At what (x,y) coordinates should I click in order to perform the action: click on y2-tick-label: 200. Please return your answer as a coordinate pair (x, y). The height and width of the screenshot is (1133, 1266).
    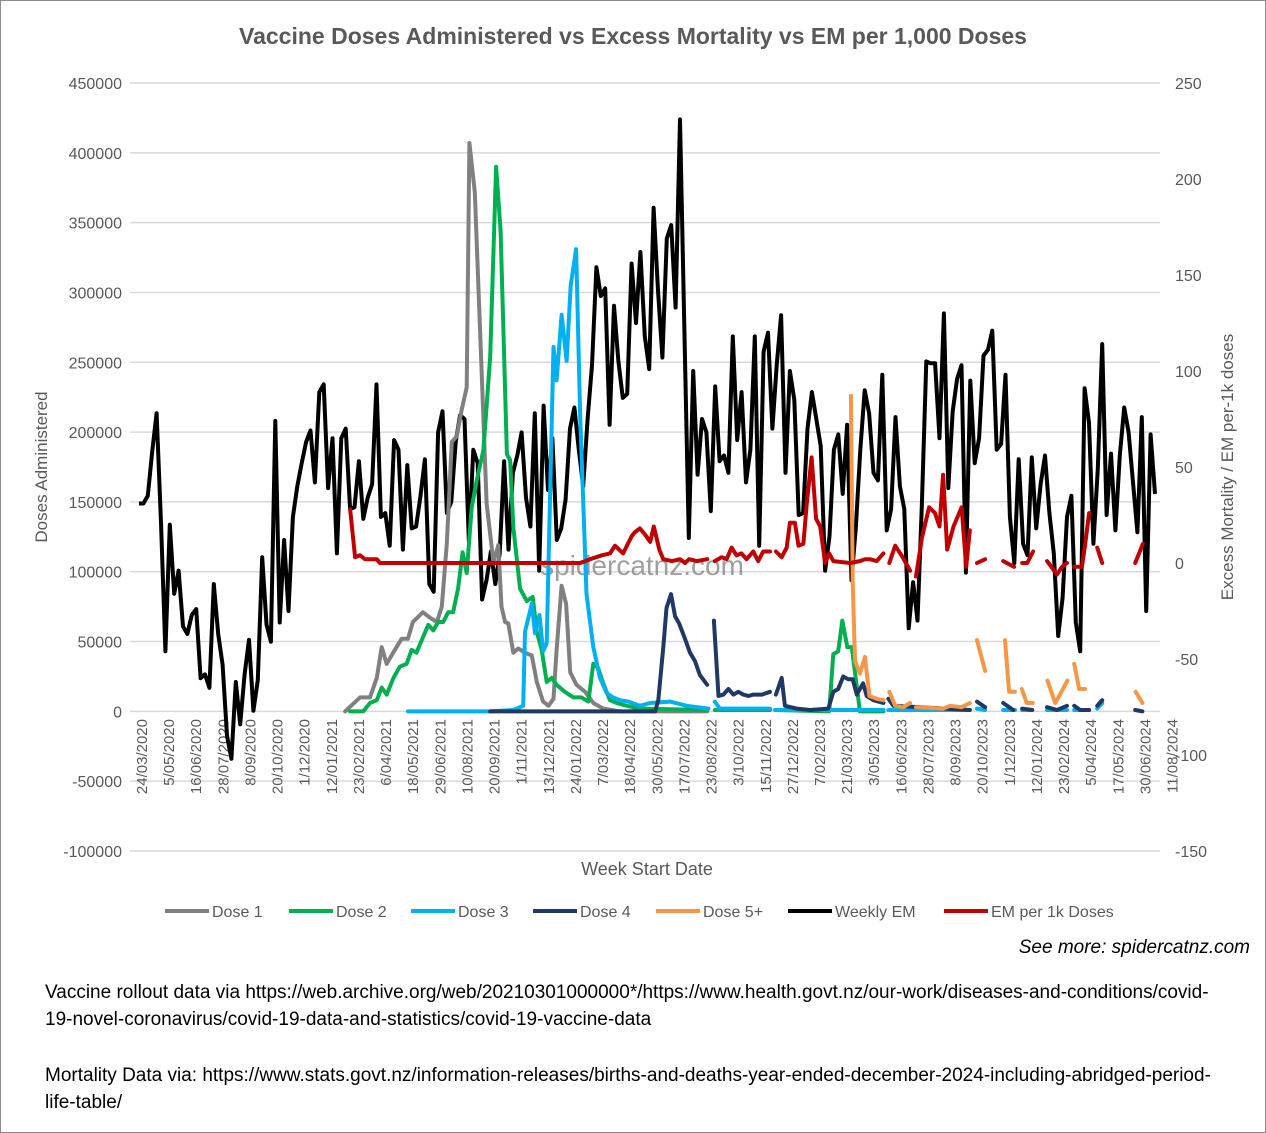
    Looking at the image, I should click on (1188, 180).